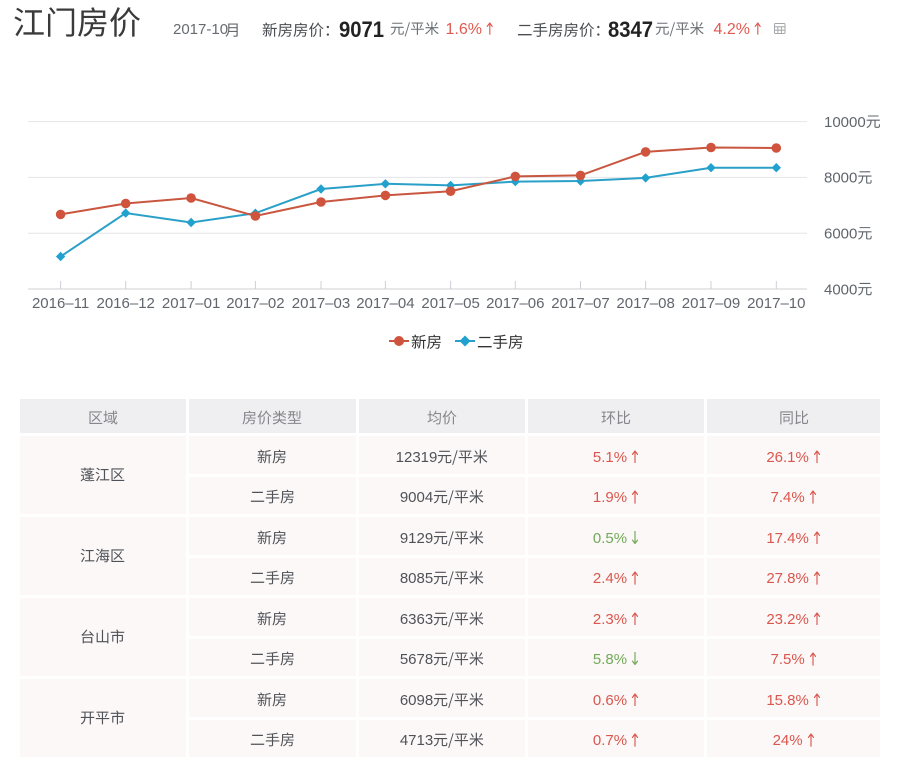  I want to click on svg-text: 8000, so click(840, 178).